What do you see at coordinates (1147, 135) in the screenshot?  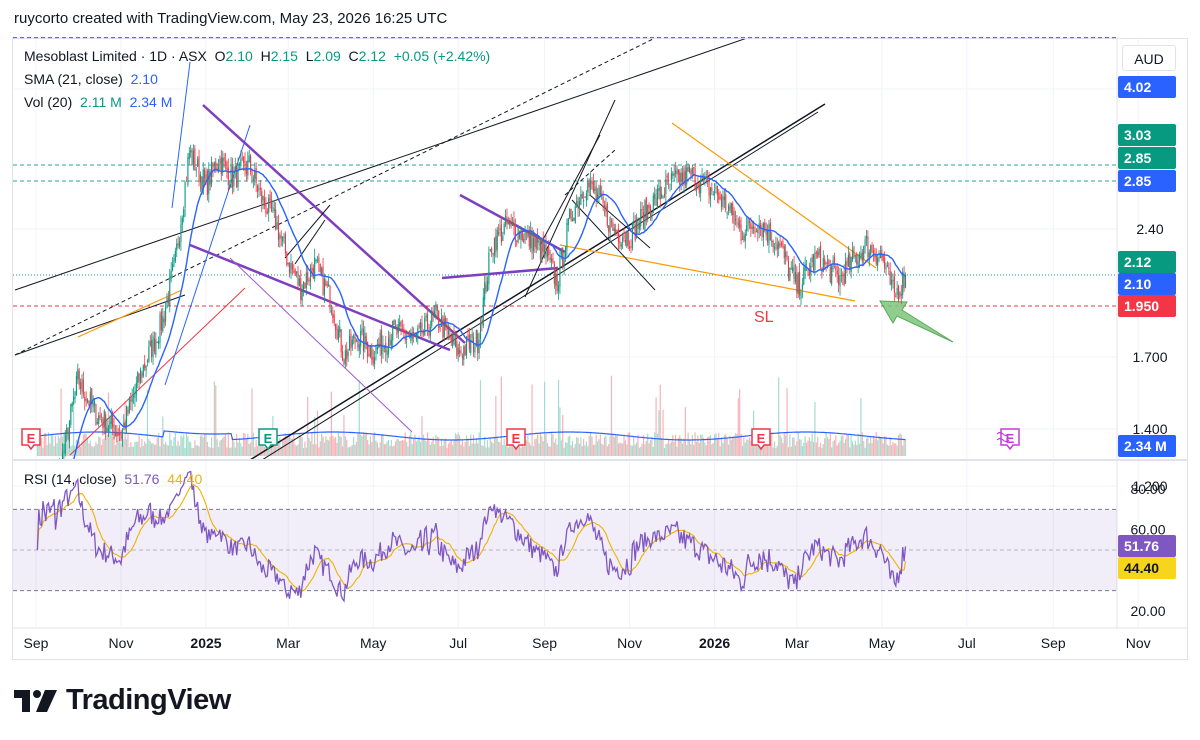 I see `price-badge` at bounding box center [1147, 135].